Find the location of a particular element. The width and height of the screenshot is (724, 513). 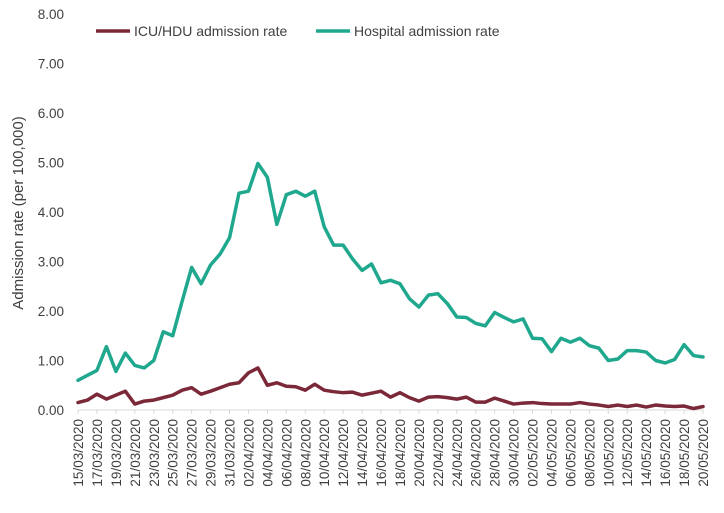

x-tick-label: 10/05/2020 is located at coordinates (608, 453).